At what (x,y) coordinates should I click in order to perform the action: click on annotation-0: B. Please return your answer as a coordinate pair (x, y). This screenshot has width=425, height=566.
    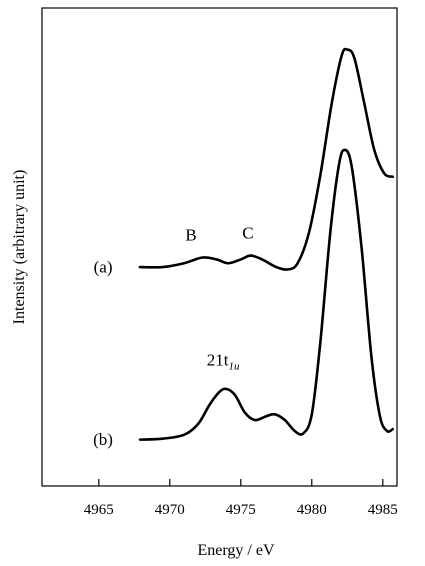
    Looking at the image, I should click on (190, 234).